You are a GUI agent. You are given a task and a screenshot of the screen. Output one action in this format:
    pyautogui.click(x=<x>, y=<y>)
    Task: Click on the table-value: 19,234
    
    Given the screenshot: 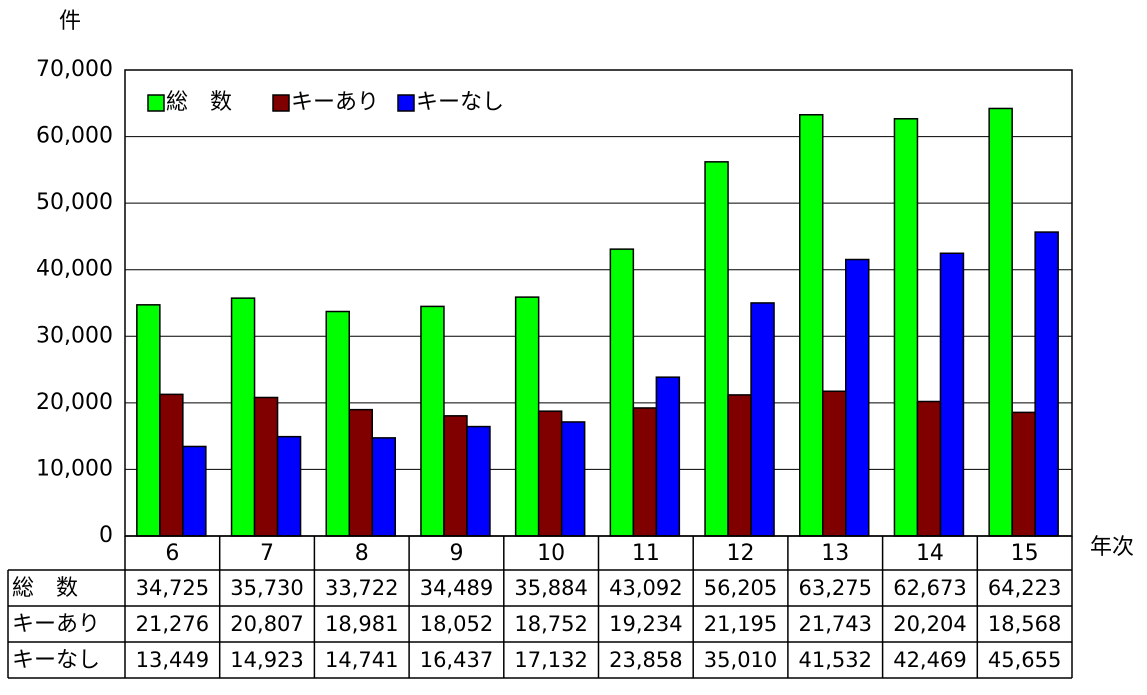 What is the action you would take?
    pyautogui.click(x=645, y=624)
    